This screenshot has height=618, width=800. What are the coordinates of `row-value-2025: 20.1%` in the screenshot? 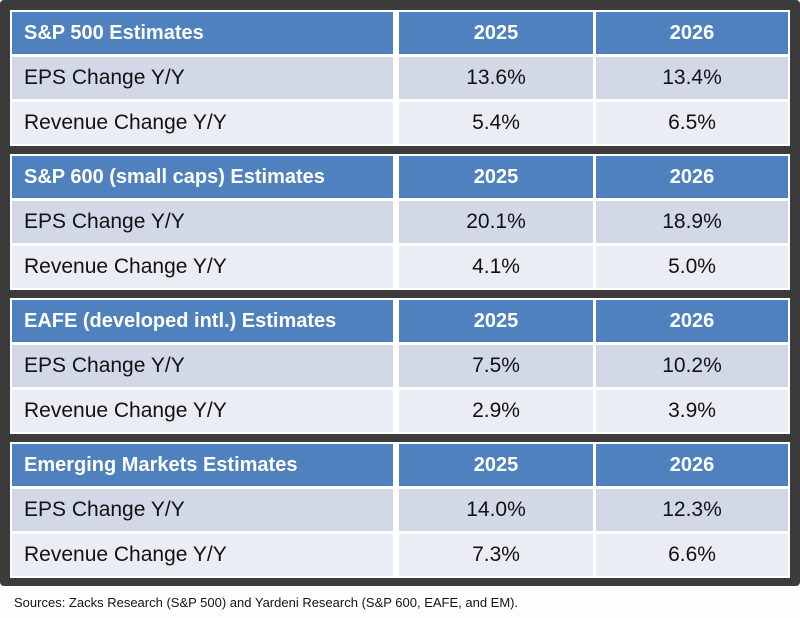 It's located at (496, 222).